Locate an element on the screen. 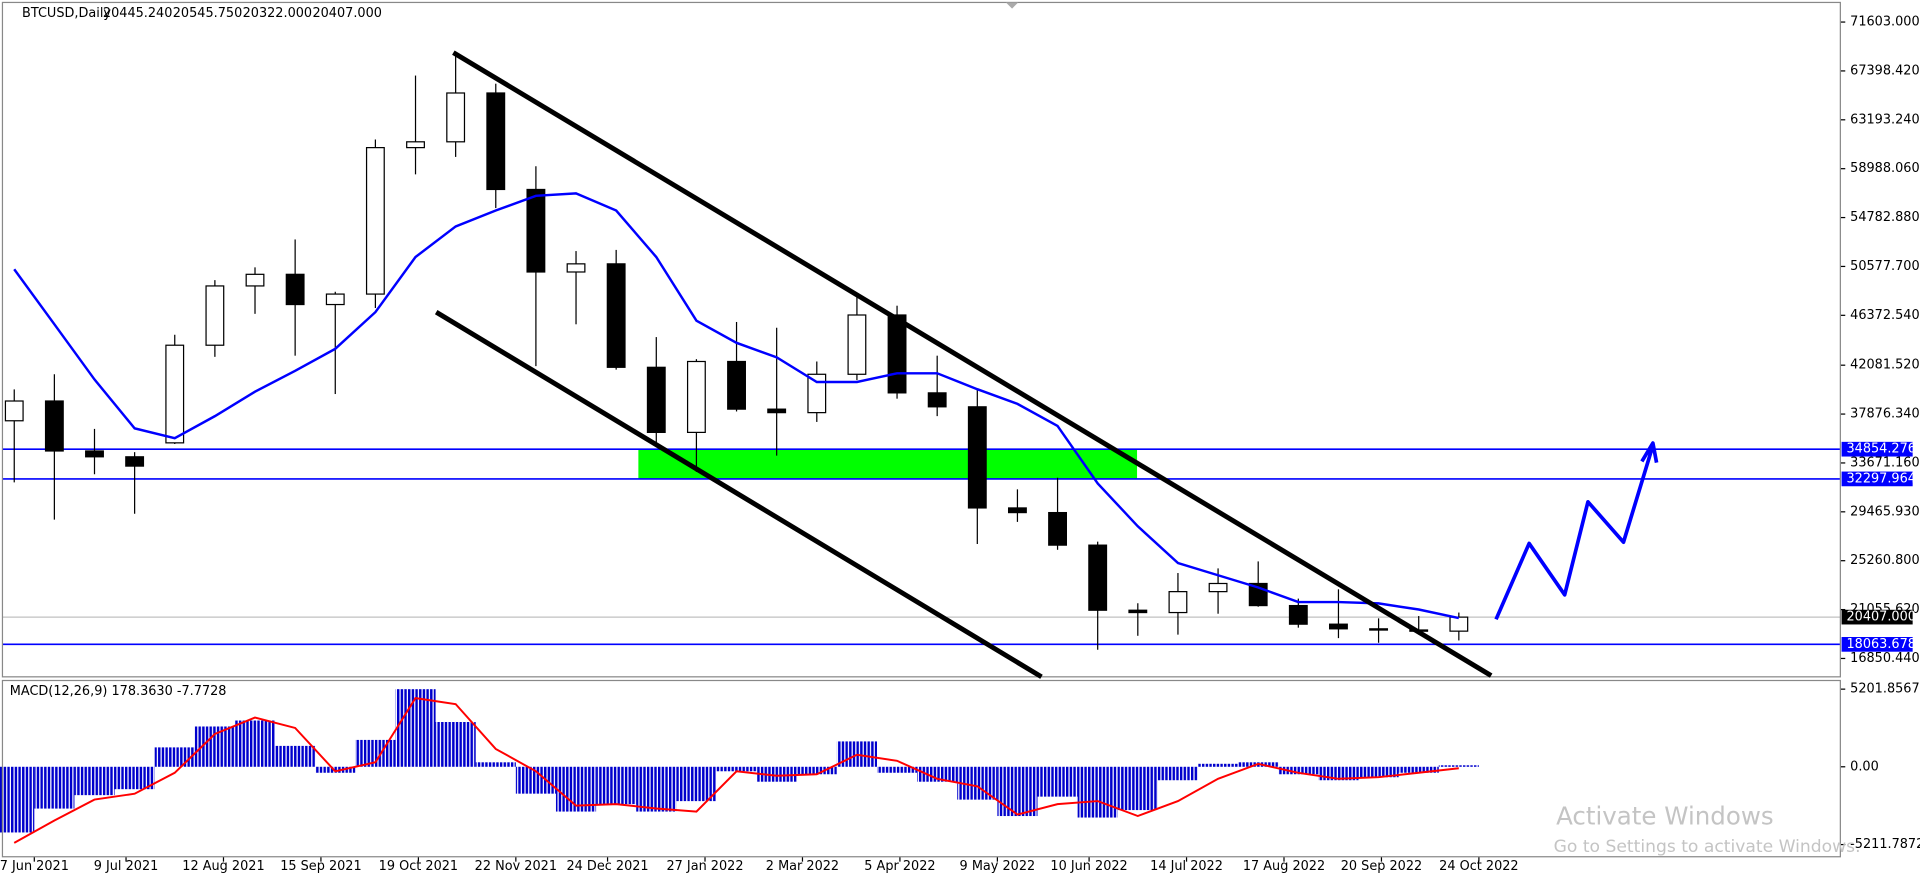  macd-title: MACD(12,26,9) 178.3630 -7.7728 is located at coordinates (118, 691).